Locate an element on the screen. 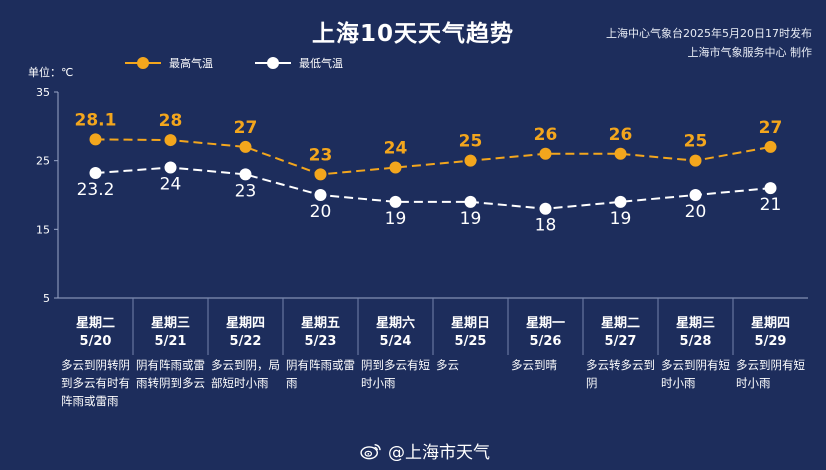 The height and width of the screenshot is (470, 826). legend: 最高气温 最低气温 is located at coordinates (255, 63).